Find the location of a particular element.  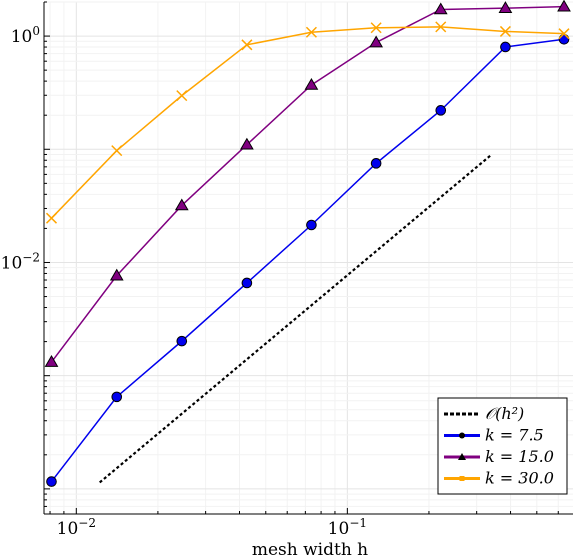

x-tick-label: 10⁻¹ is located at coordinates (347, 527).